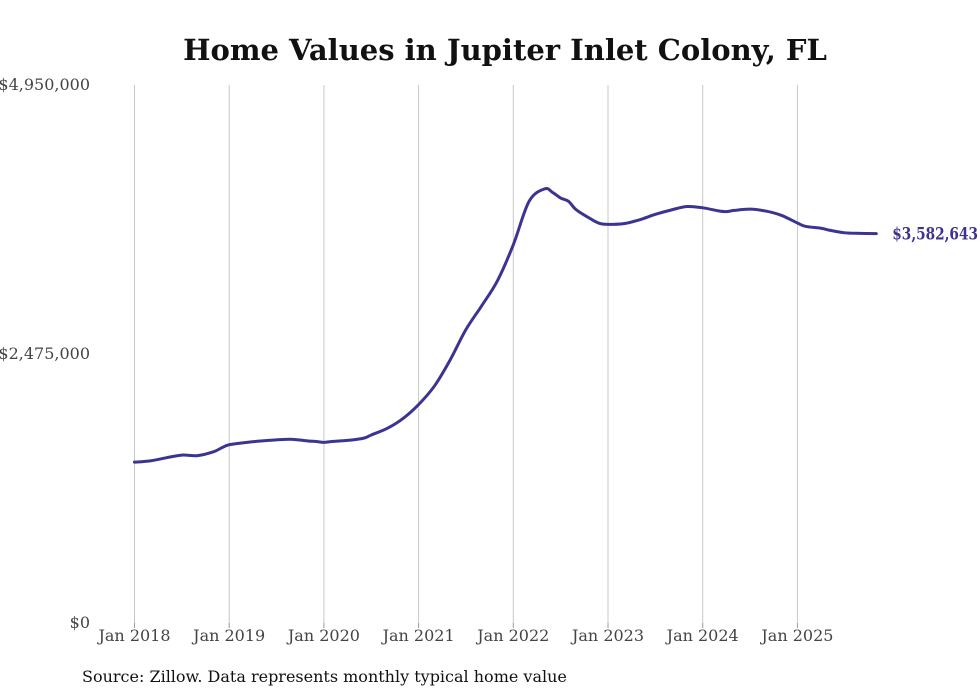  I want to click on x-tick-label-1: Jan 2019, so click(228, 635).